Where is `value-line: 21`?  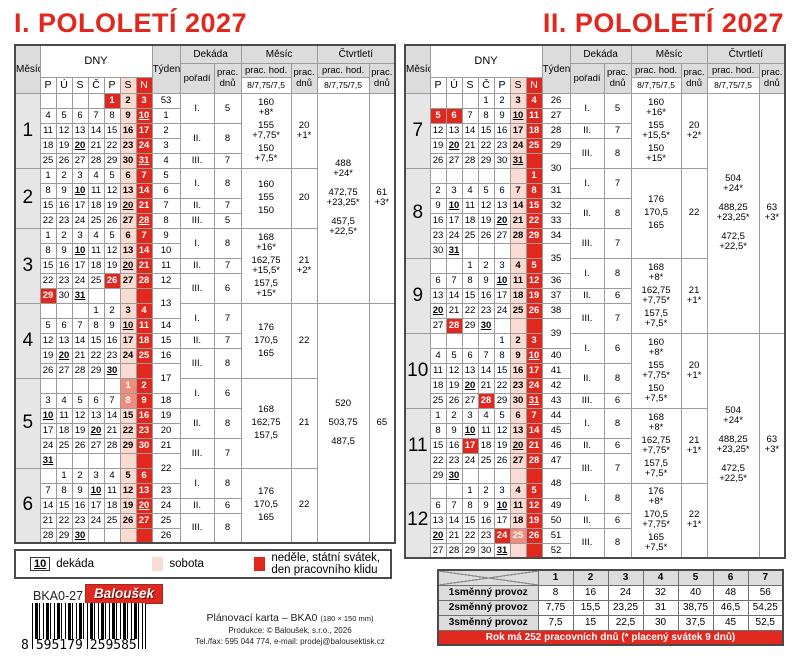 value-line: 21 is located at coordinates (304, 260).